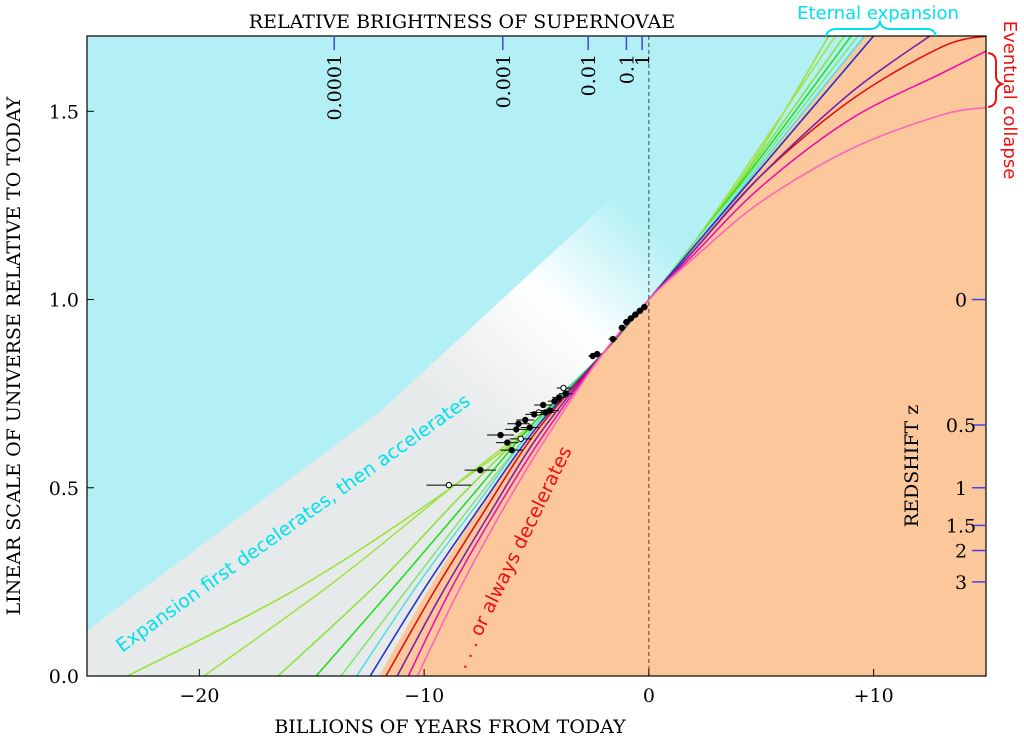 The image size is (1024, 738). I want to click on y-tick-label-3: 1.5, so click(64, 112).